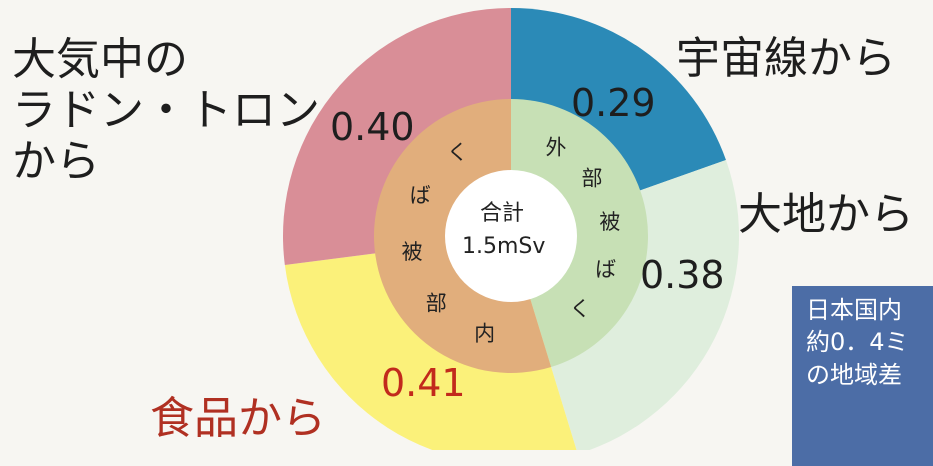 The height and width of the screenshot is (466, 933). Describe the element at coordinates (423, 383) in the screenshot. I see `value-food: 0.41` at that location.